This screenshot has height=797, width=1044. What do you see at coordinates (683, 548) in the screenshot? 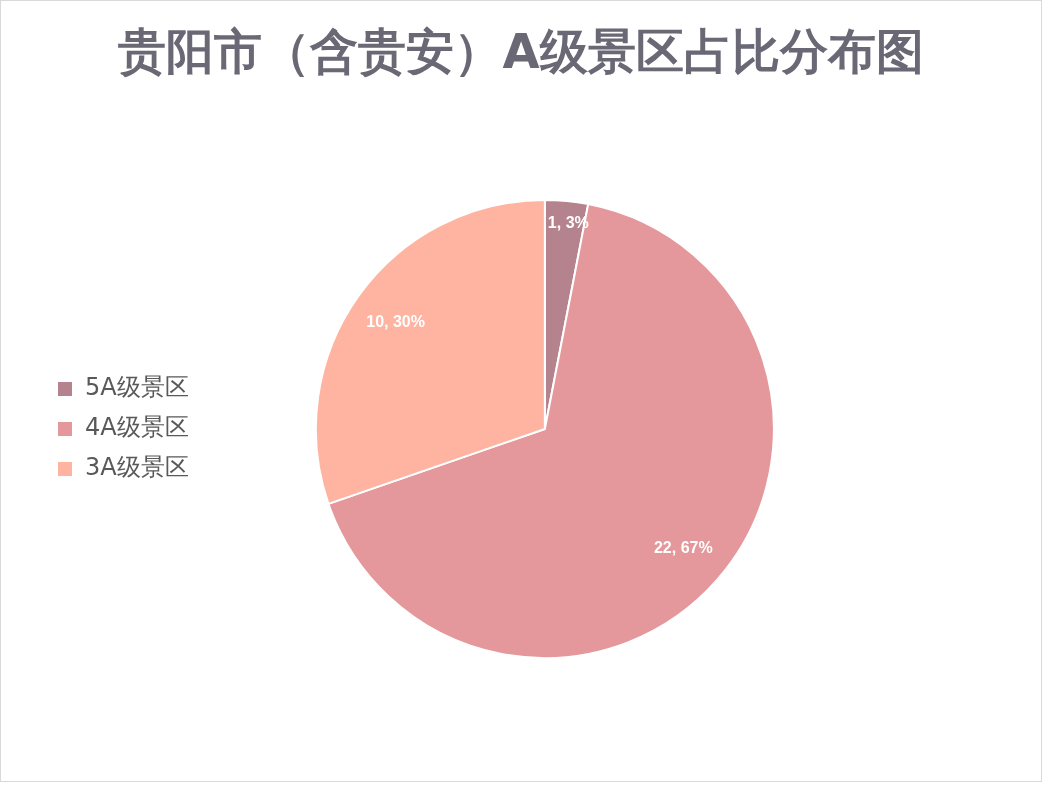
I see `data-label: 22, 67%` at bounding box center [683, 548].